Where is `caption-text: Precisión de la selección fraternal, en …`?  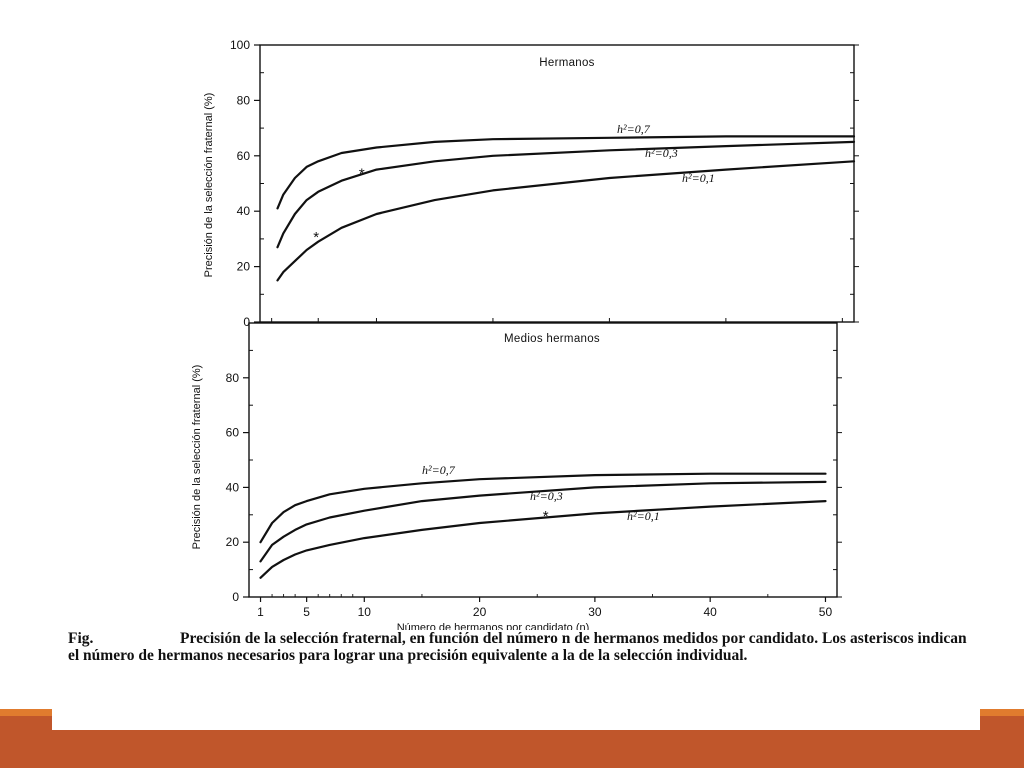 caption-text: Precisión de la selección fraternal, en … is located at coordinates (517, 647).